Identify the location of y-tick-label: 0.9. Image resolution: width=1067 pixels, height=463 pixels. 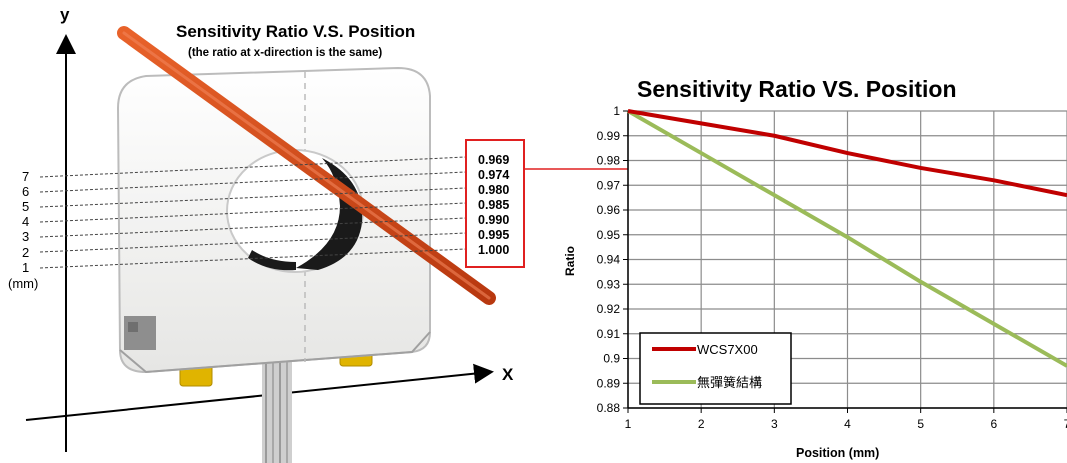
(611, 359).